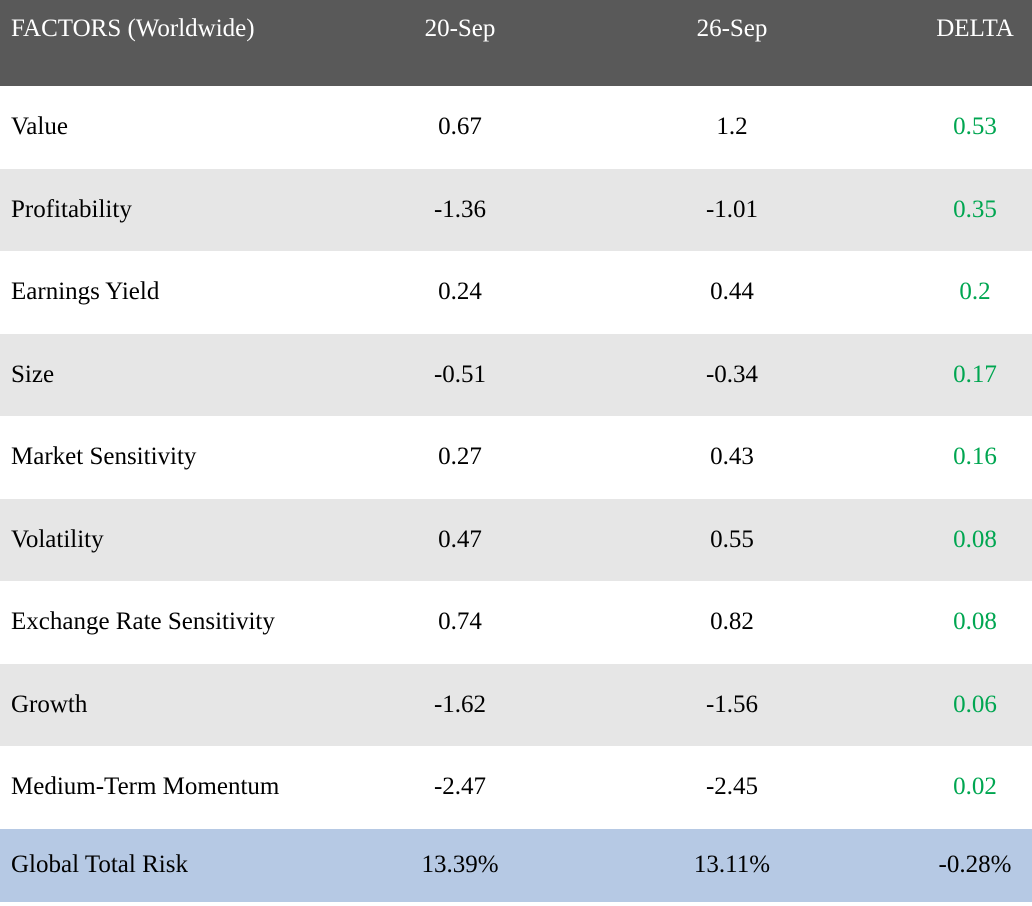 This screenshot has width=1032, height=906. Describe the element at coordinates (732, 374) in the screenshot. I see `value-26sep: -0.34` at that location.